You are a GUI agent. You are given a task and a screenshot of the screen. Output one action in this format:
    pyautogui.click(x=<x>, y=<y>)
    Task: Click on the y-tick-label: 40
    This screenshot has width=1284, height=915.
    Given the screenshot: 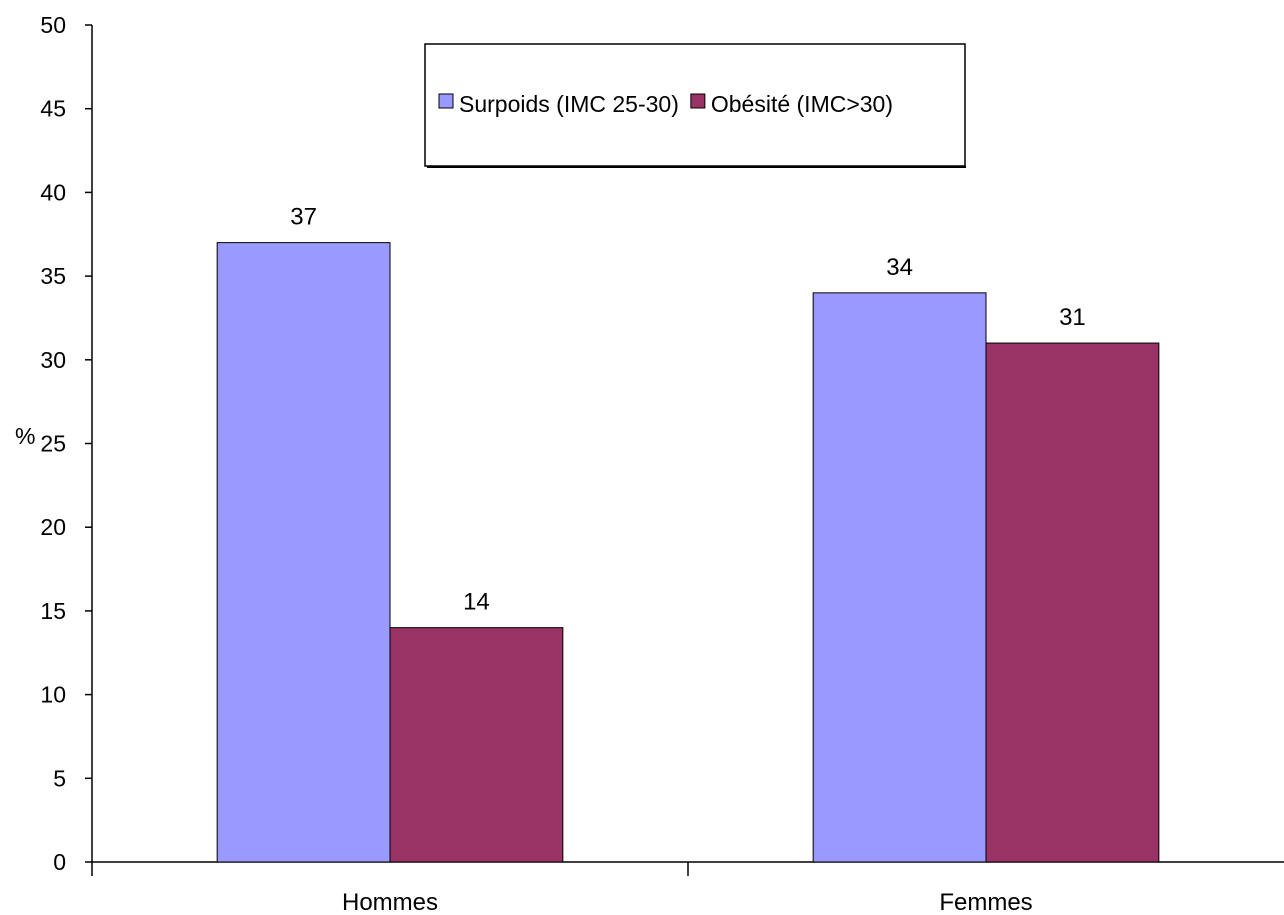 What is the action you would take?
    pyautogui.click(x=53, y=192)
    